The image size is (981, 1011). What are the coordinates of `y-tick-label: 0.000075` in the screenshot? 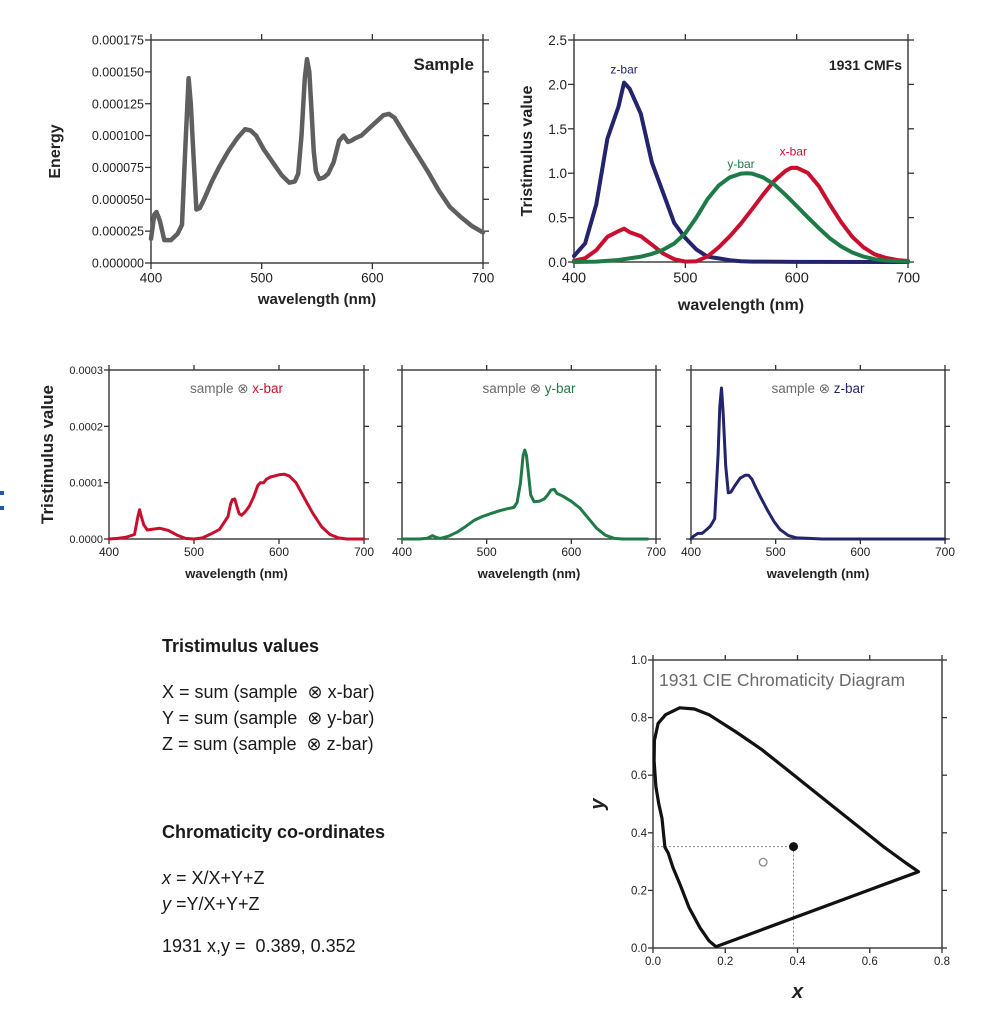 It's located at (118, 168).